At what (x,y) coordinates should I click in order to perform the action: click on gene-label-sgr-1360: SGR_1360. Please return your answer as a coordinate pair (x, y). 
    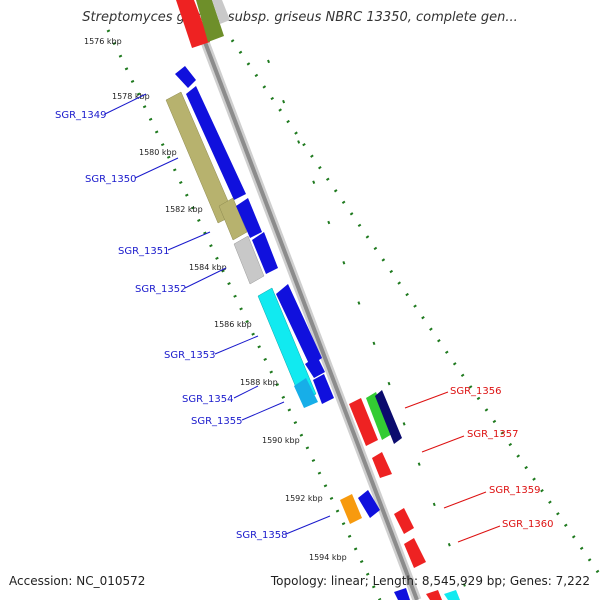
    Looking at the image, I should click on (528, 524).